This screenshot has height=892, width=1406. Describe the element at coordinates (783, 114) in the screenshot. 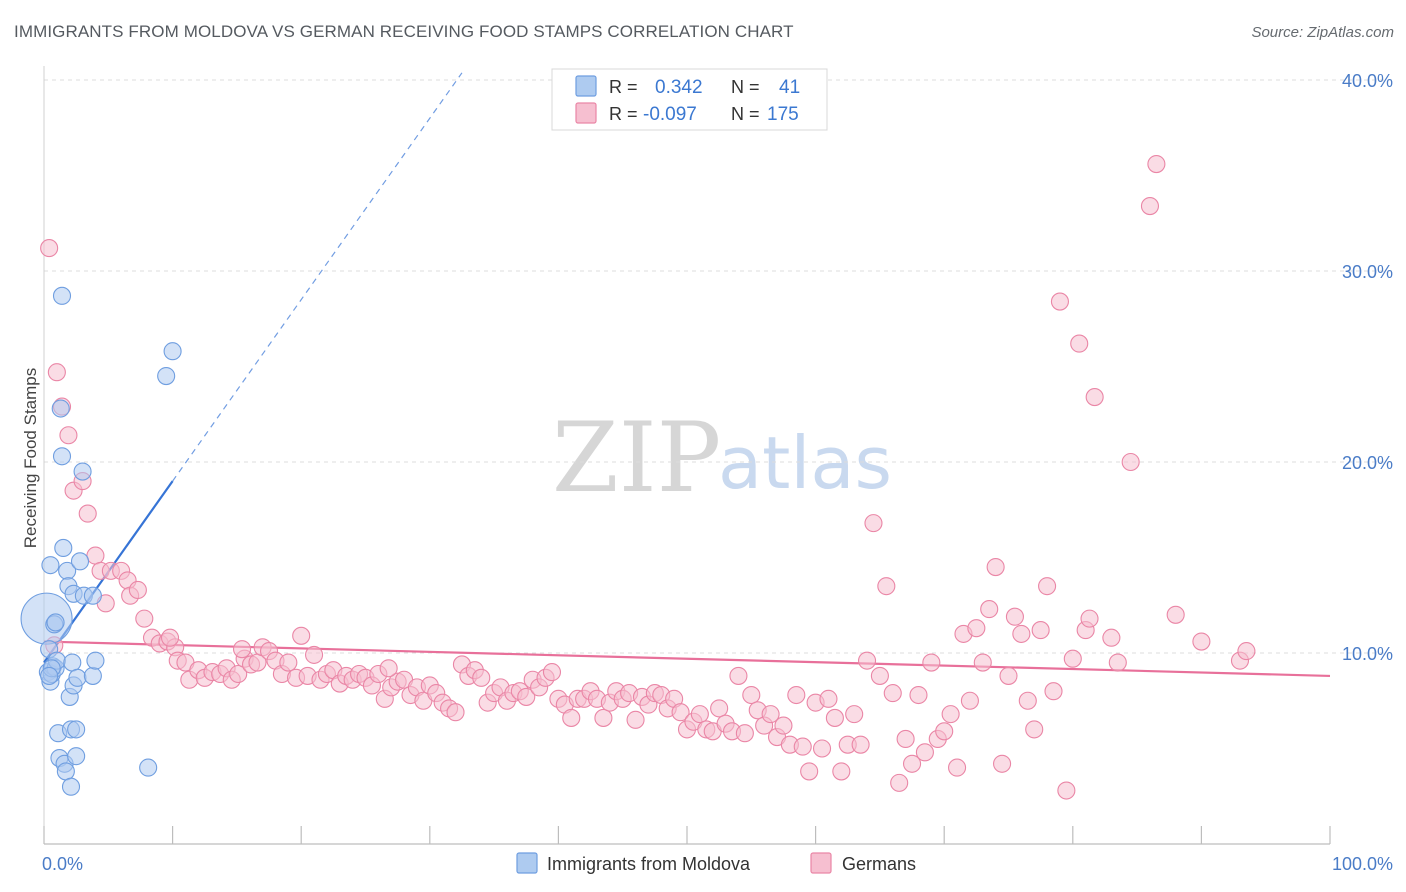

I see `legend-n-value-2: 175` at that location.